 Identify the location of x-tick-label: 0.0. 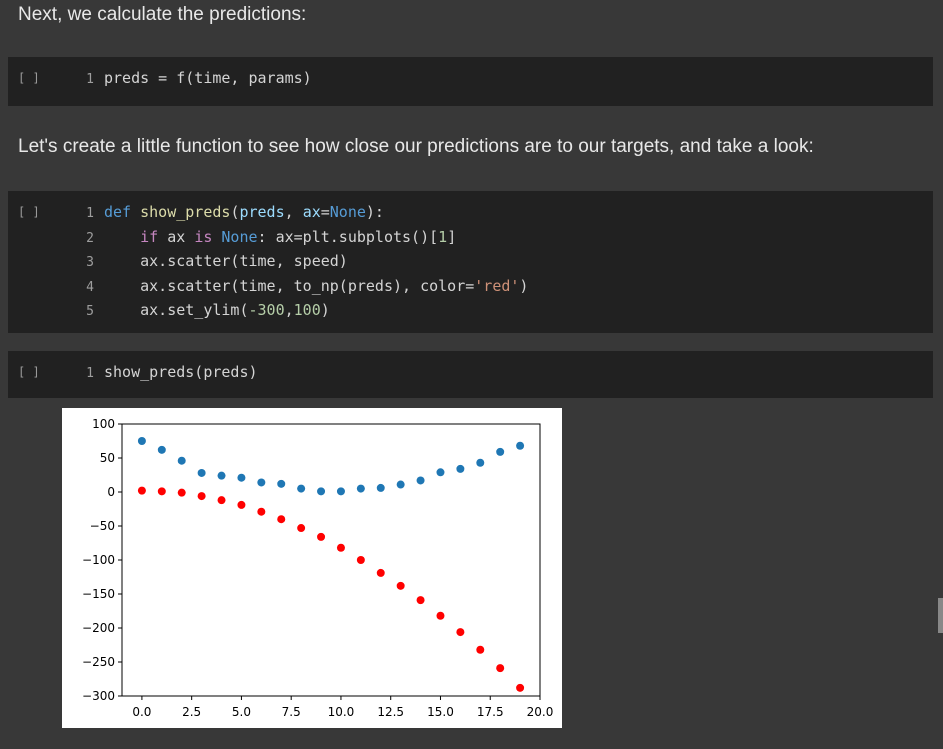
(141, 712).